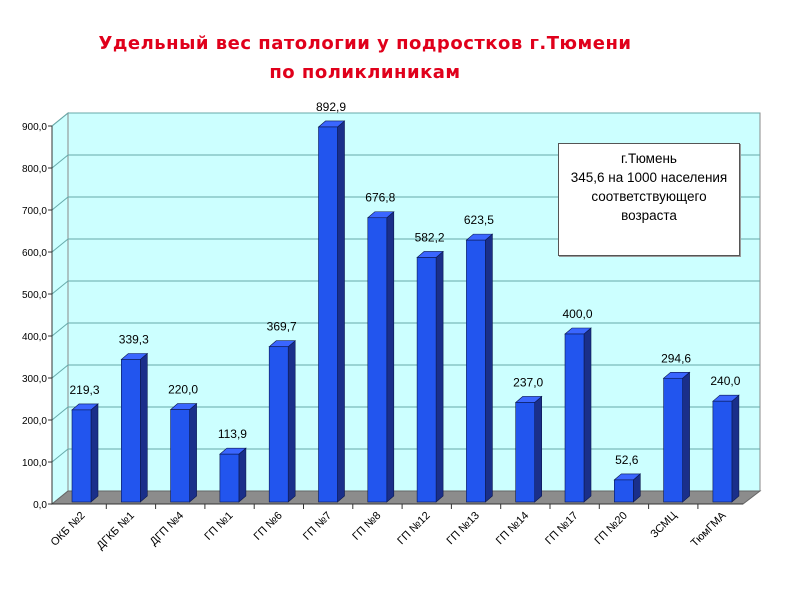  Describe the element at coordinates (528, 382) in the screenshot. I see `data-label: 237,0` at that location.